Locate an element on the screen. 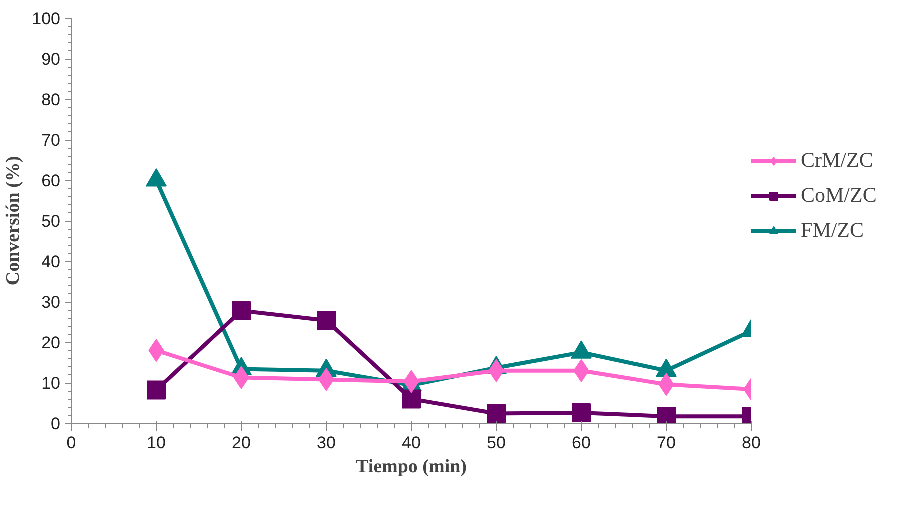  x-tick-label: 40 is located at coordinates (411, 443).